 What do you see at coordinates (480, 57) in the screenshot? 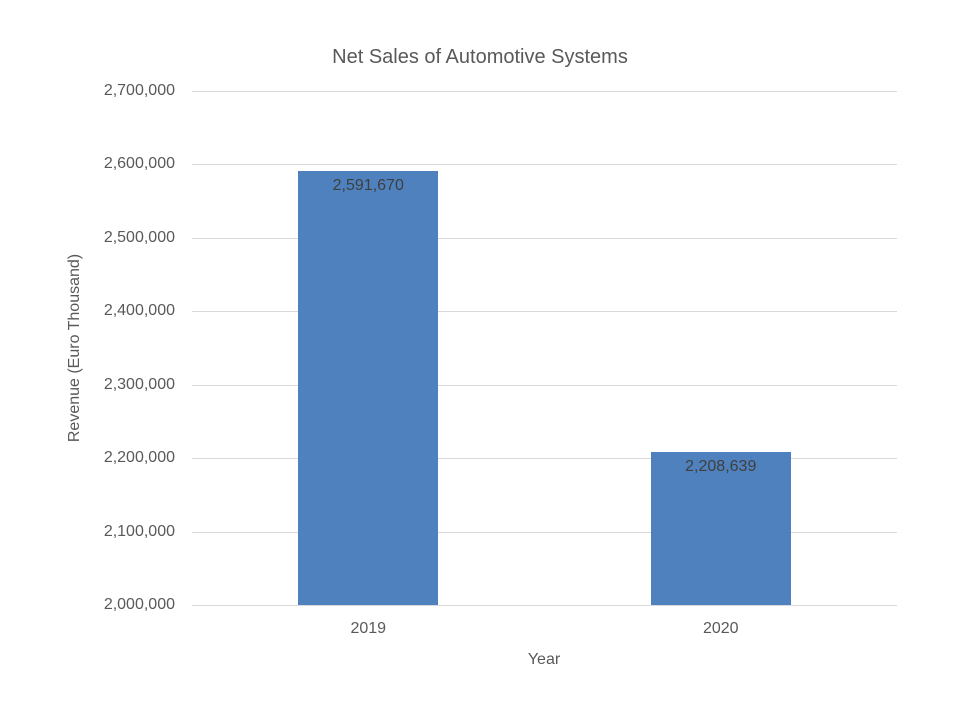
I see `chart-title: Net Sales of Automotive Systems` at bounding box center [480, 57].